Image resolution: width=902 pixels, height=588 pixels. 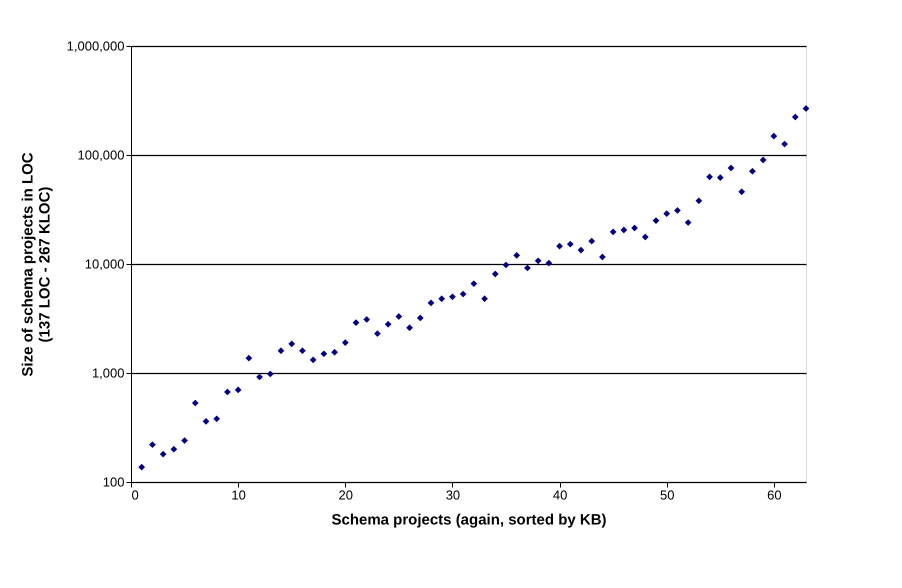 I want to click on y-tick-label: 100,000, so click(x=101, y=155).